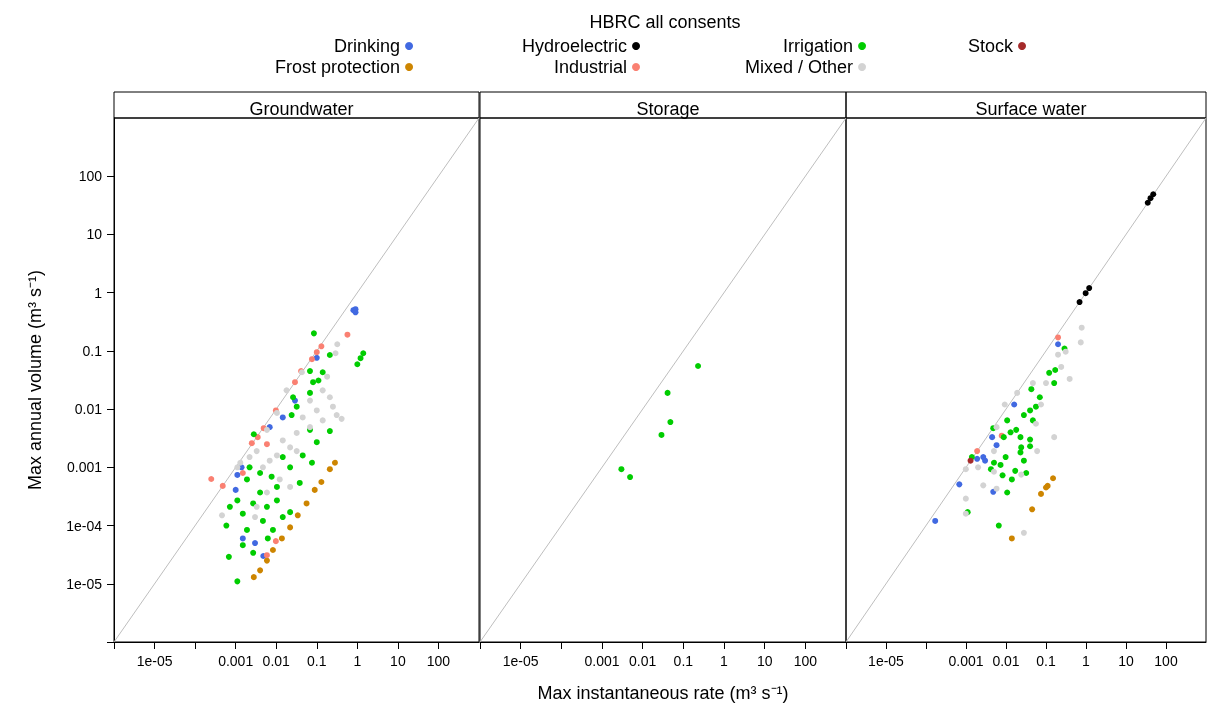  Describe the element at coordinates (90, 176) in the screenshot. I see `y-tick-label: 100` at that location.